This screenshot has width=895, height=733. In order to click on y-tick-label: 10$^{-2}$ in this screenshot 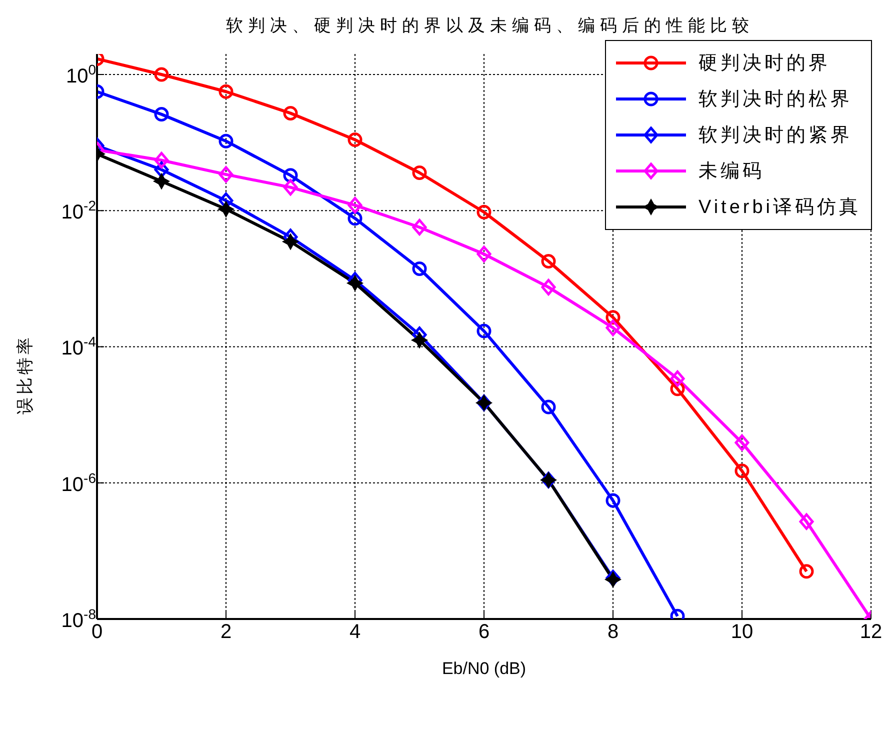, I will do `click(78, 211)`.